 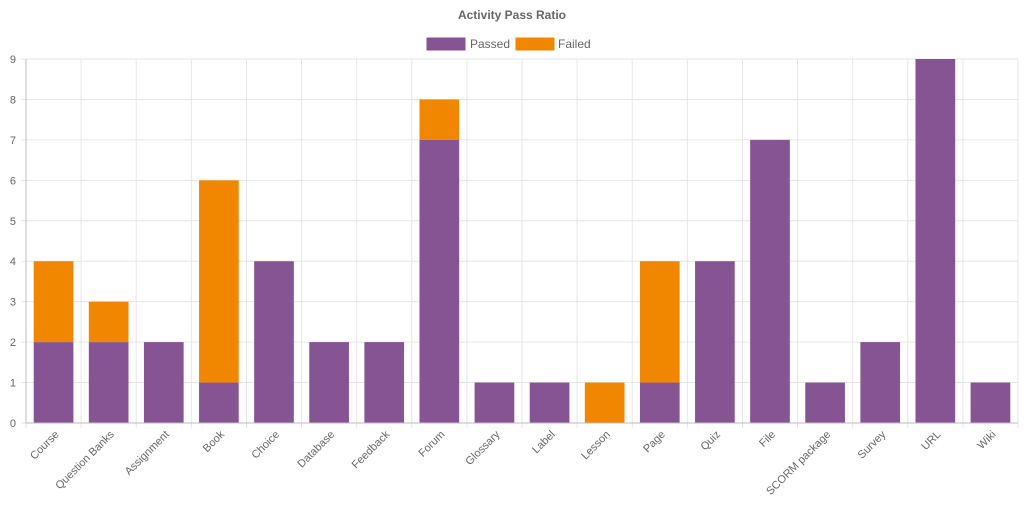 What do you see at coordinates (13, 384) in the screenshot?
I see `y-tick-label: 1` at bounding box center [13, 384].